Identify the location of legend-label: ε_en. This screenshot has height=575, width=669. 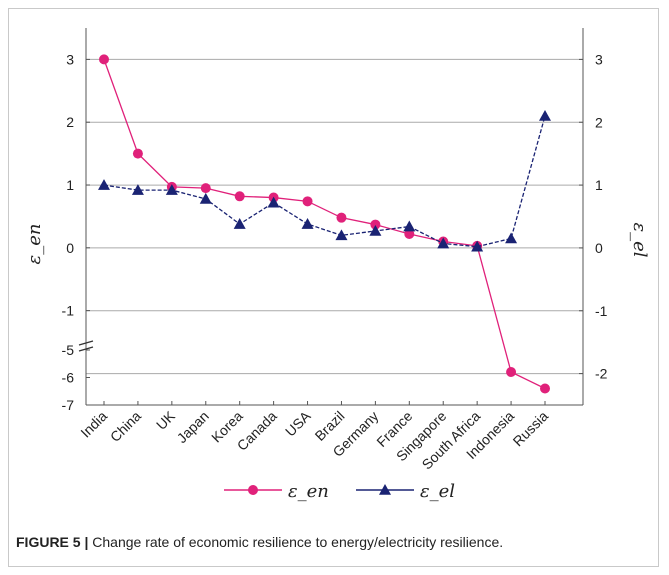
(308, 491).